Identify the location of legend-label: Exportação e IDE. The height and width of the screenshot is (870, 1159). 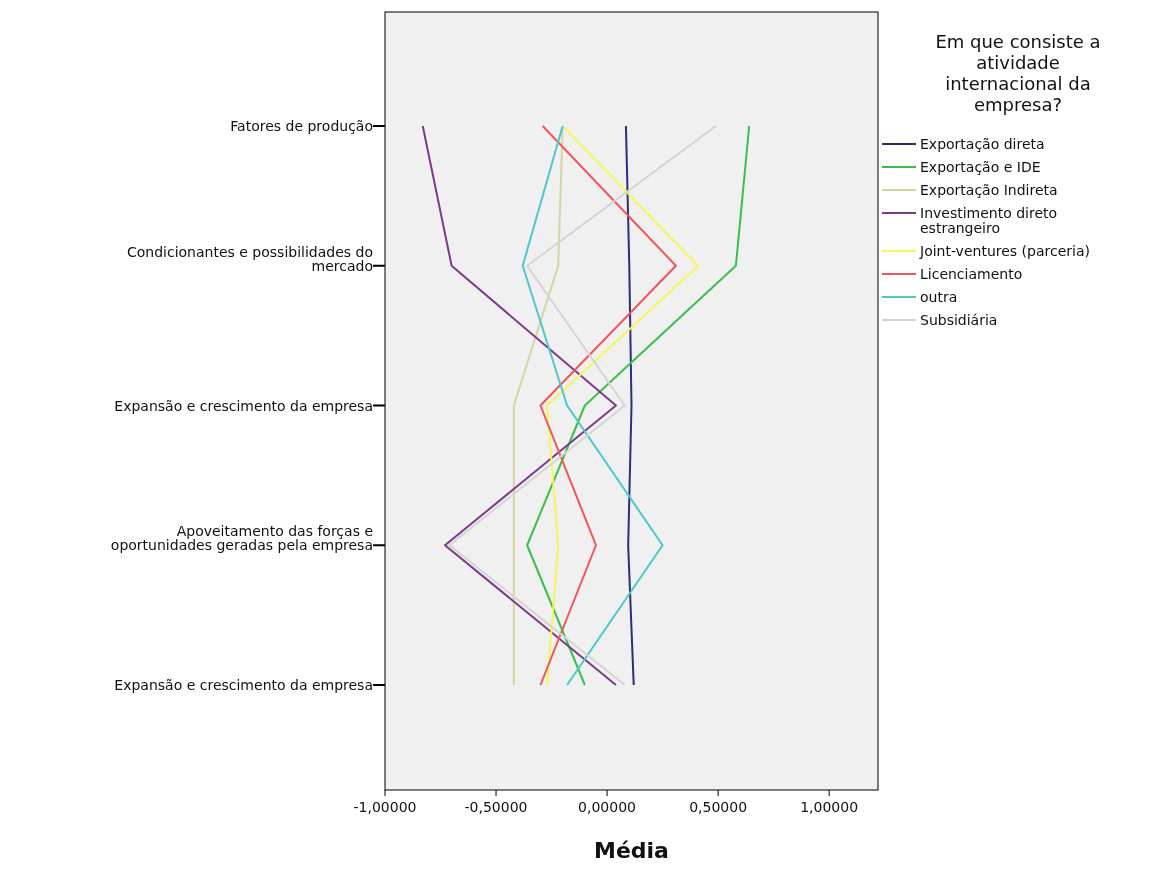
(980, 167).